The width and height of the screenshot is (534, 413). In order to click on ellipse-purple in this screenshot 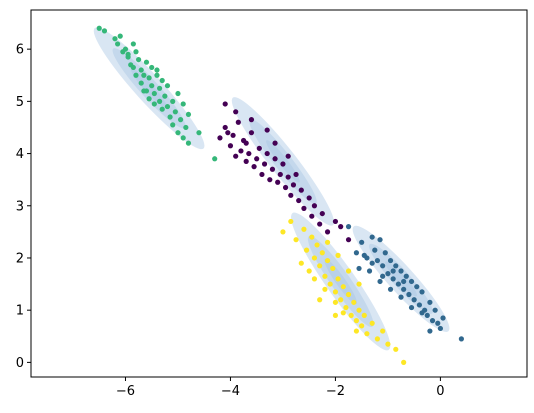, I will do `click(283, 161)`.